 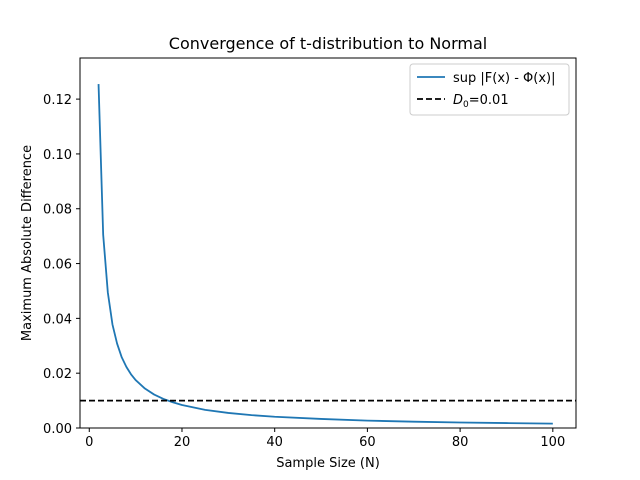 What do you see at coordinates (182, 442) in the screenshot?
I see `x-tick-label: 20` at bounding box center [182, 442].